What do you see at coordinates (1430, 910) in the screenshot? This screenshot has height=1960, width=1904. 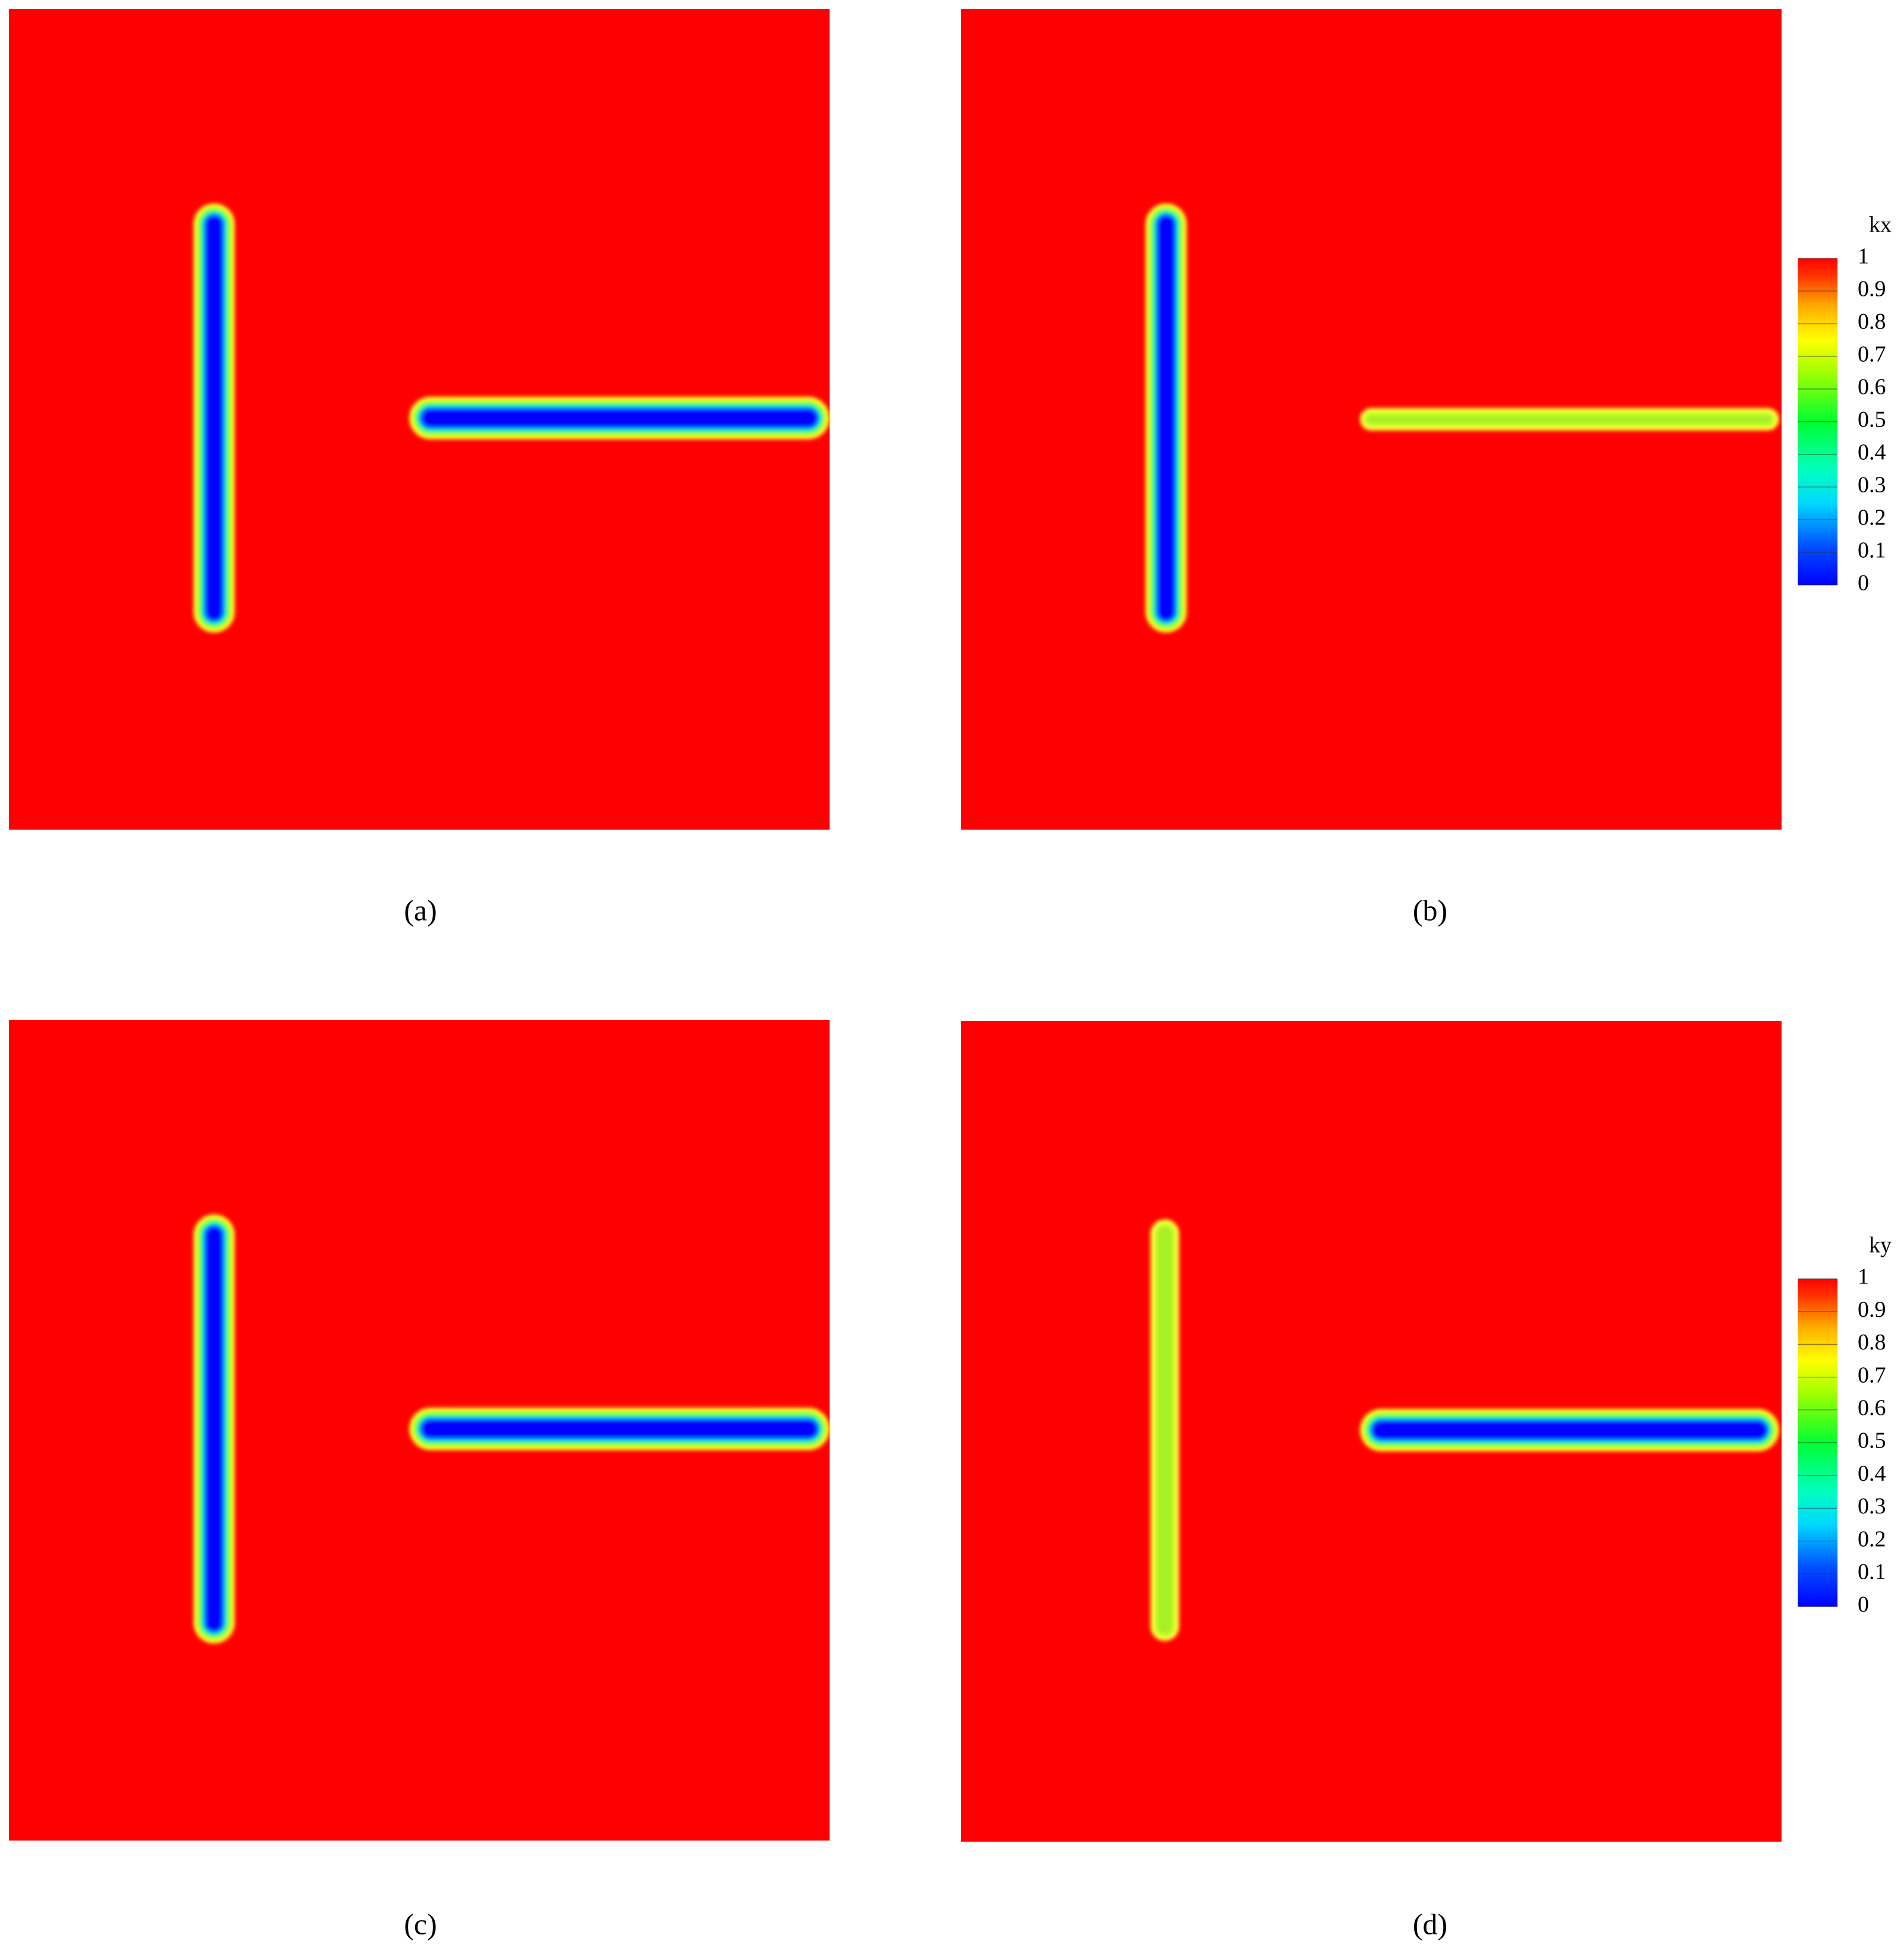 I see `panel-label: (b)` at bounding box center [1430, 910].